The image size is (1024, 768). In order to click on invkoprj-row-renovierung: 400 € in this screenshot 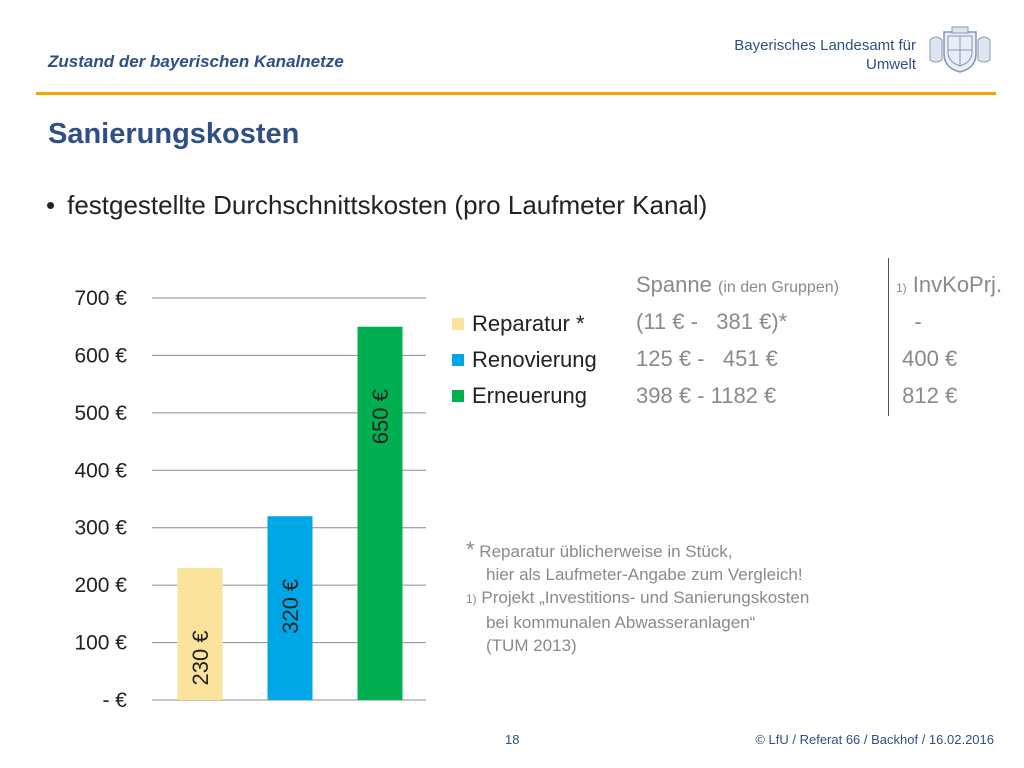, I will do `click(949, 358)`.